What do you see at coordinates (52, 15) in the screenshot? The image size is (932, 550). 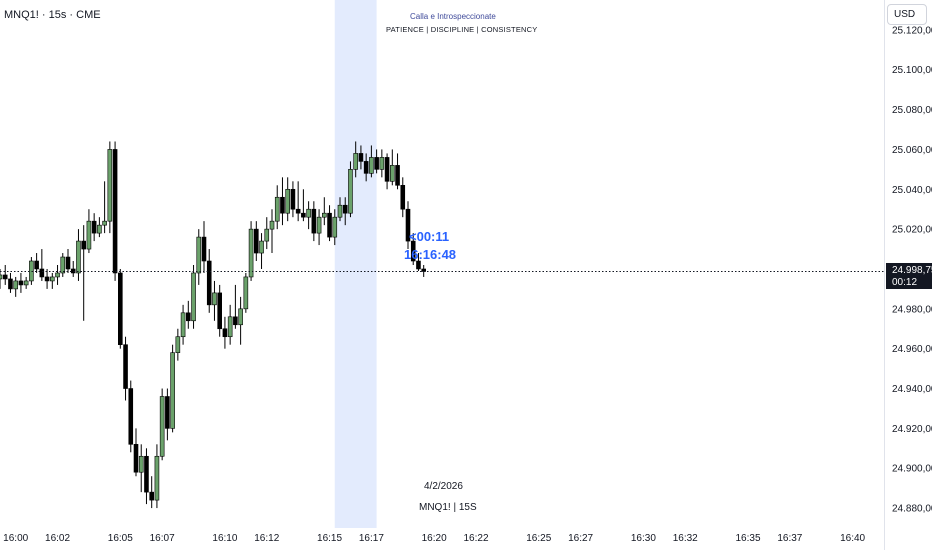 I see `symbol-title: MNQ1! · 15s · CME` at bounding box center [52, 15].